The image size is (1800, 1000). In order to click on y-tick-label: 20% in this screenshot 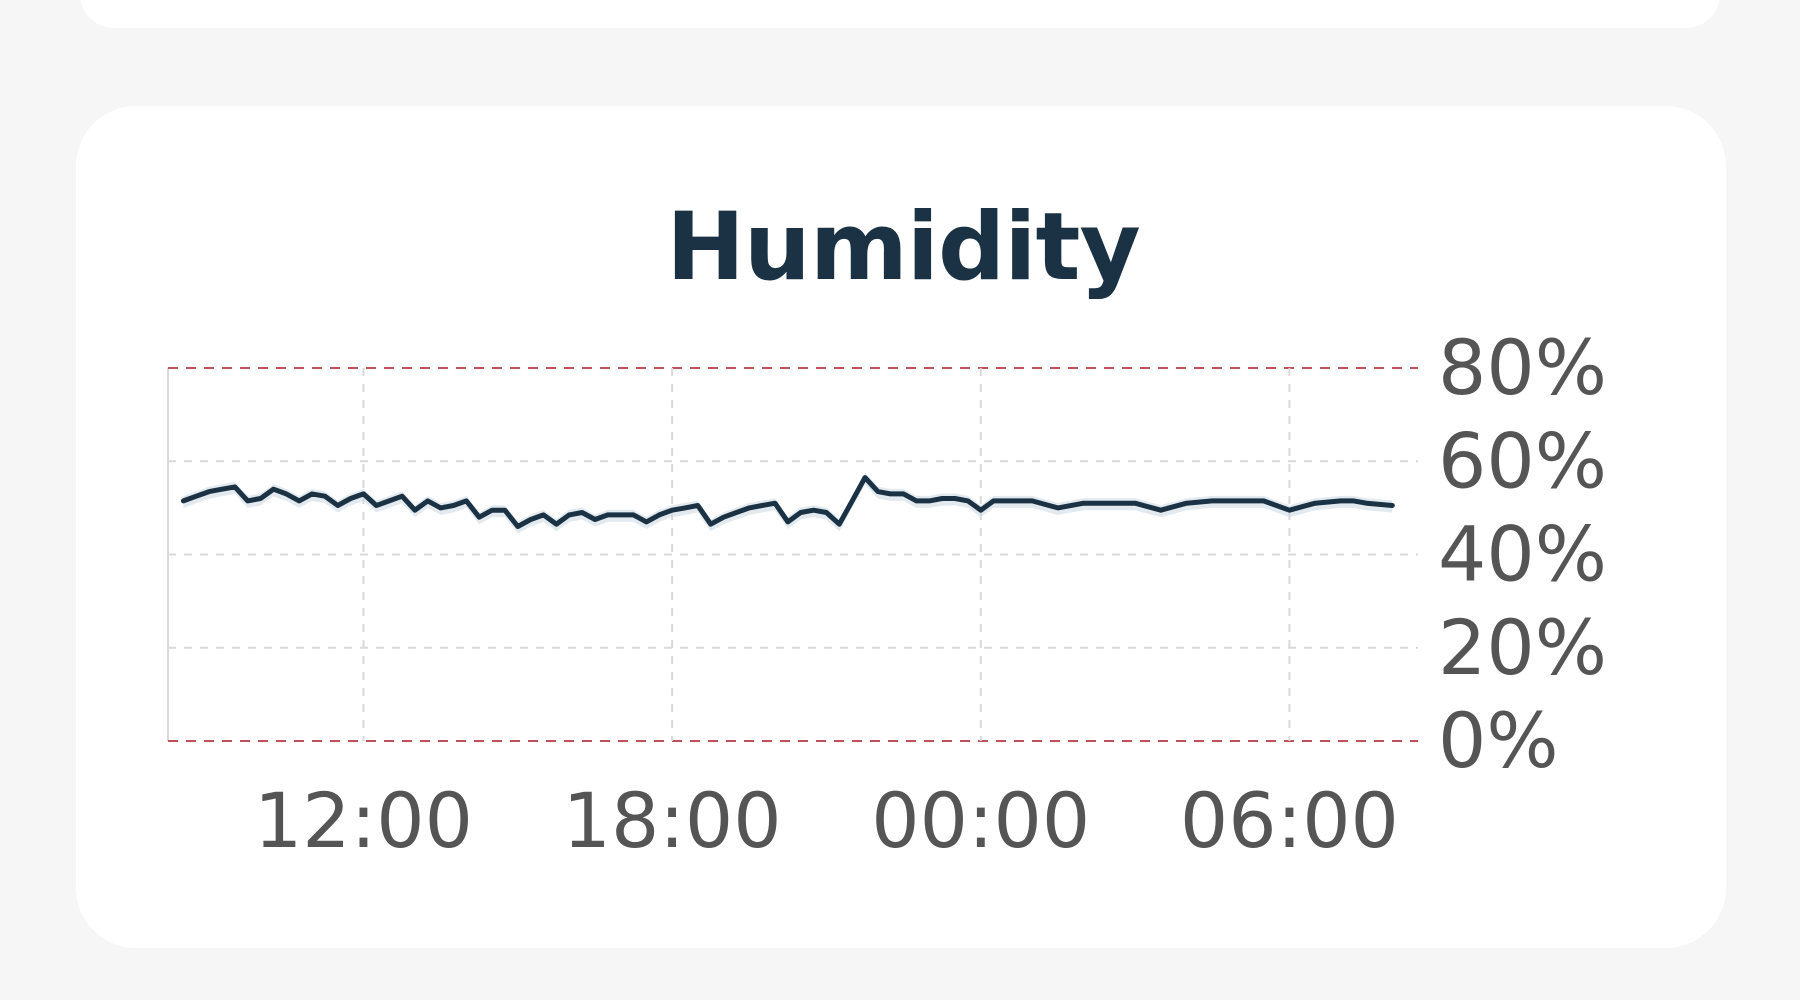, I will do `click(1522, 647)`.